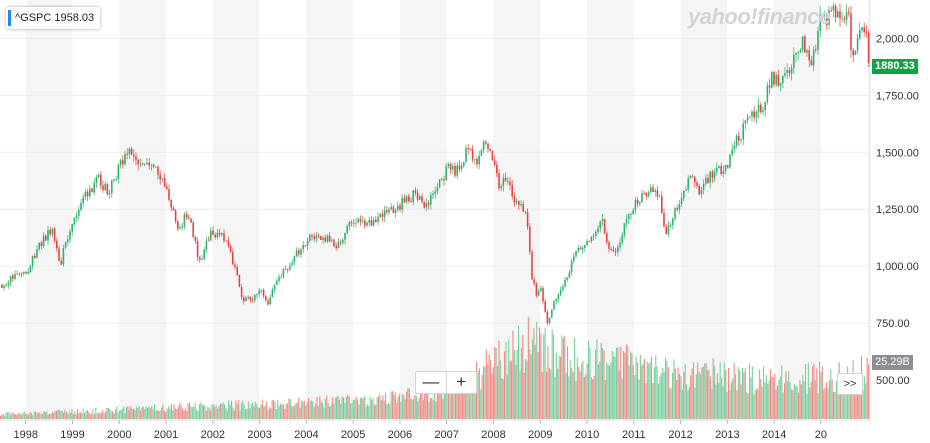  Describe the element at coordinates (850, 384) in the screenshot. I see `scroll-right-button: >>` at that location.